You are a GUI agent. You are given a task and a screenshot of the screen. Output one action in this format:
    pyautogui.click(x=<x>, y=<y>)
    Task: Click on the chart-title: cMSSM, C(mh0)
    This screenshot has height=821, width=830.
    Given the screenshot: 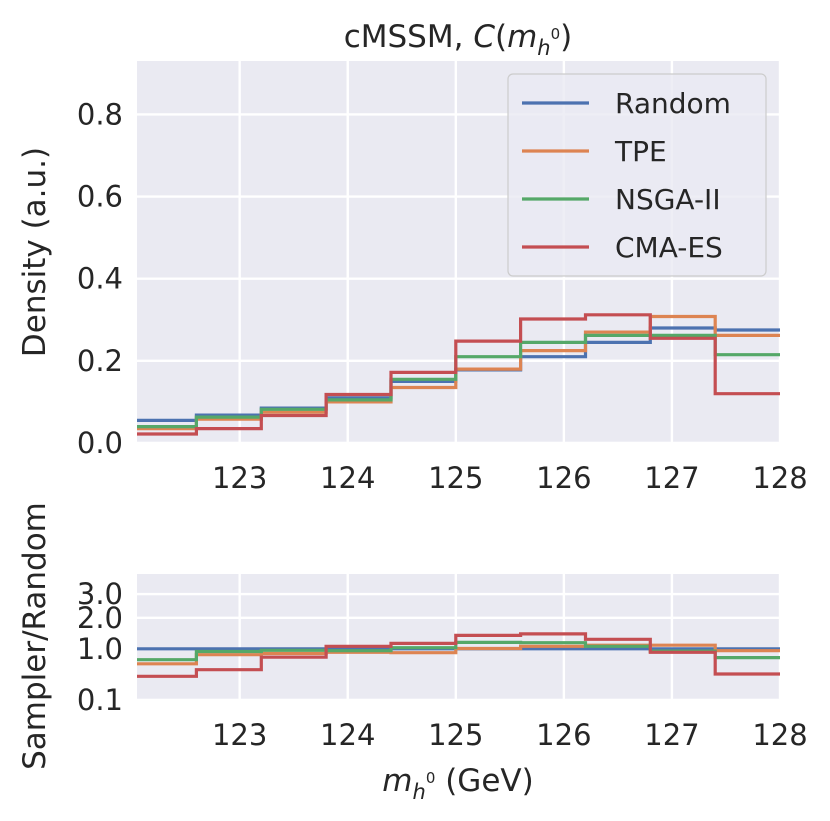 What is the action you would take?
    pyautogui.click(x=458, y=39)
    